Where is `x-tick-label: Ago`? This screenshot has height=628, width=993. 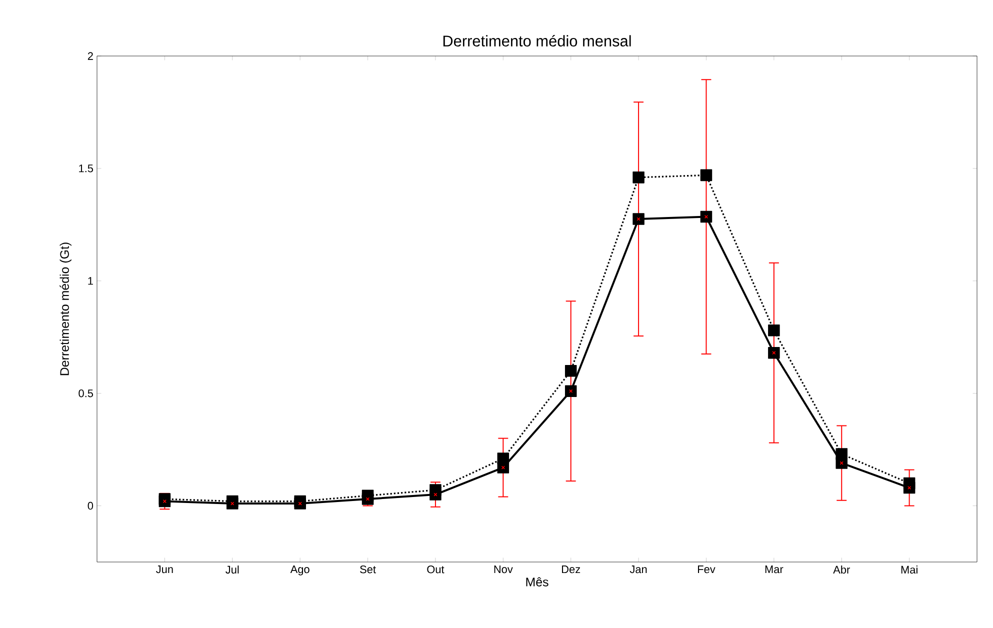 x-tick-label: Ago is located at coordinates (300, 571).